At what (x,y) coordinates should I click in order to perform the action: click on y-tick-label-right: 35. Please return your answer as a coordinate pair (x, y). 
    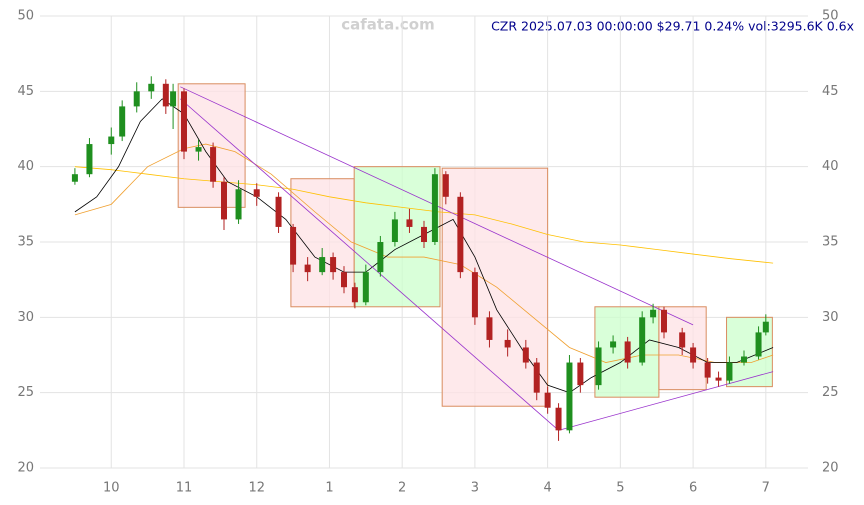
    Looking at the image, I should click on (830, 242).